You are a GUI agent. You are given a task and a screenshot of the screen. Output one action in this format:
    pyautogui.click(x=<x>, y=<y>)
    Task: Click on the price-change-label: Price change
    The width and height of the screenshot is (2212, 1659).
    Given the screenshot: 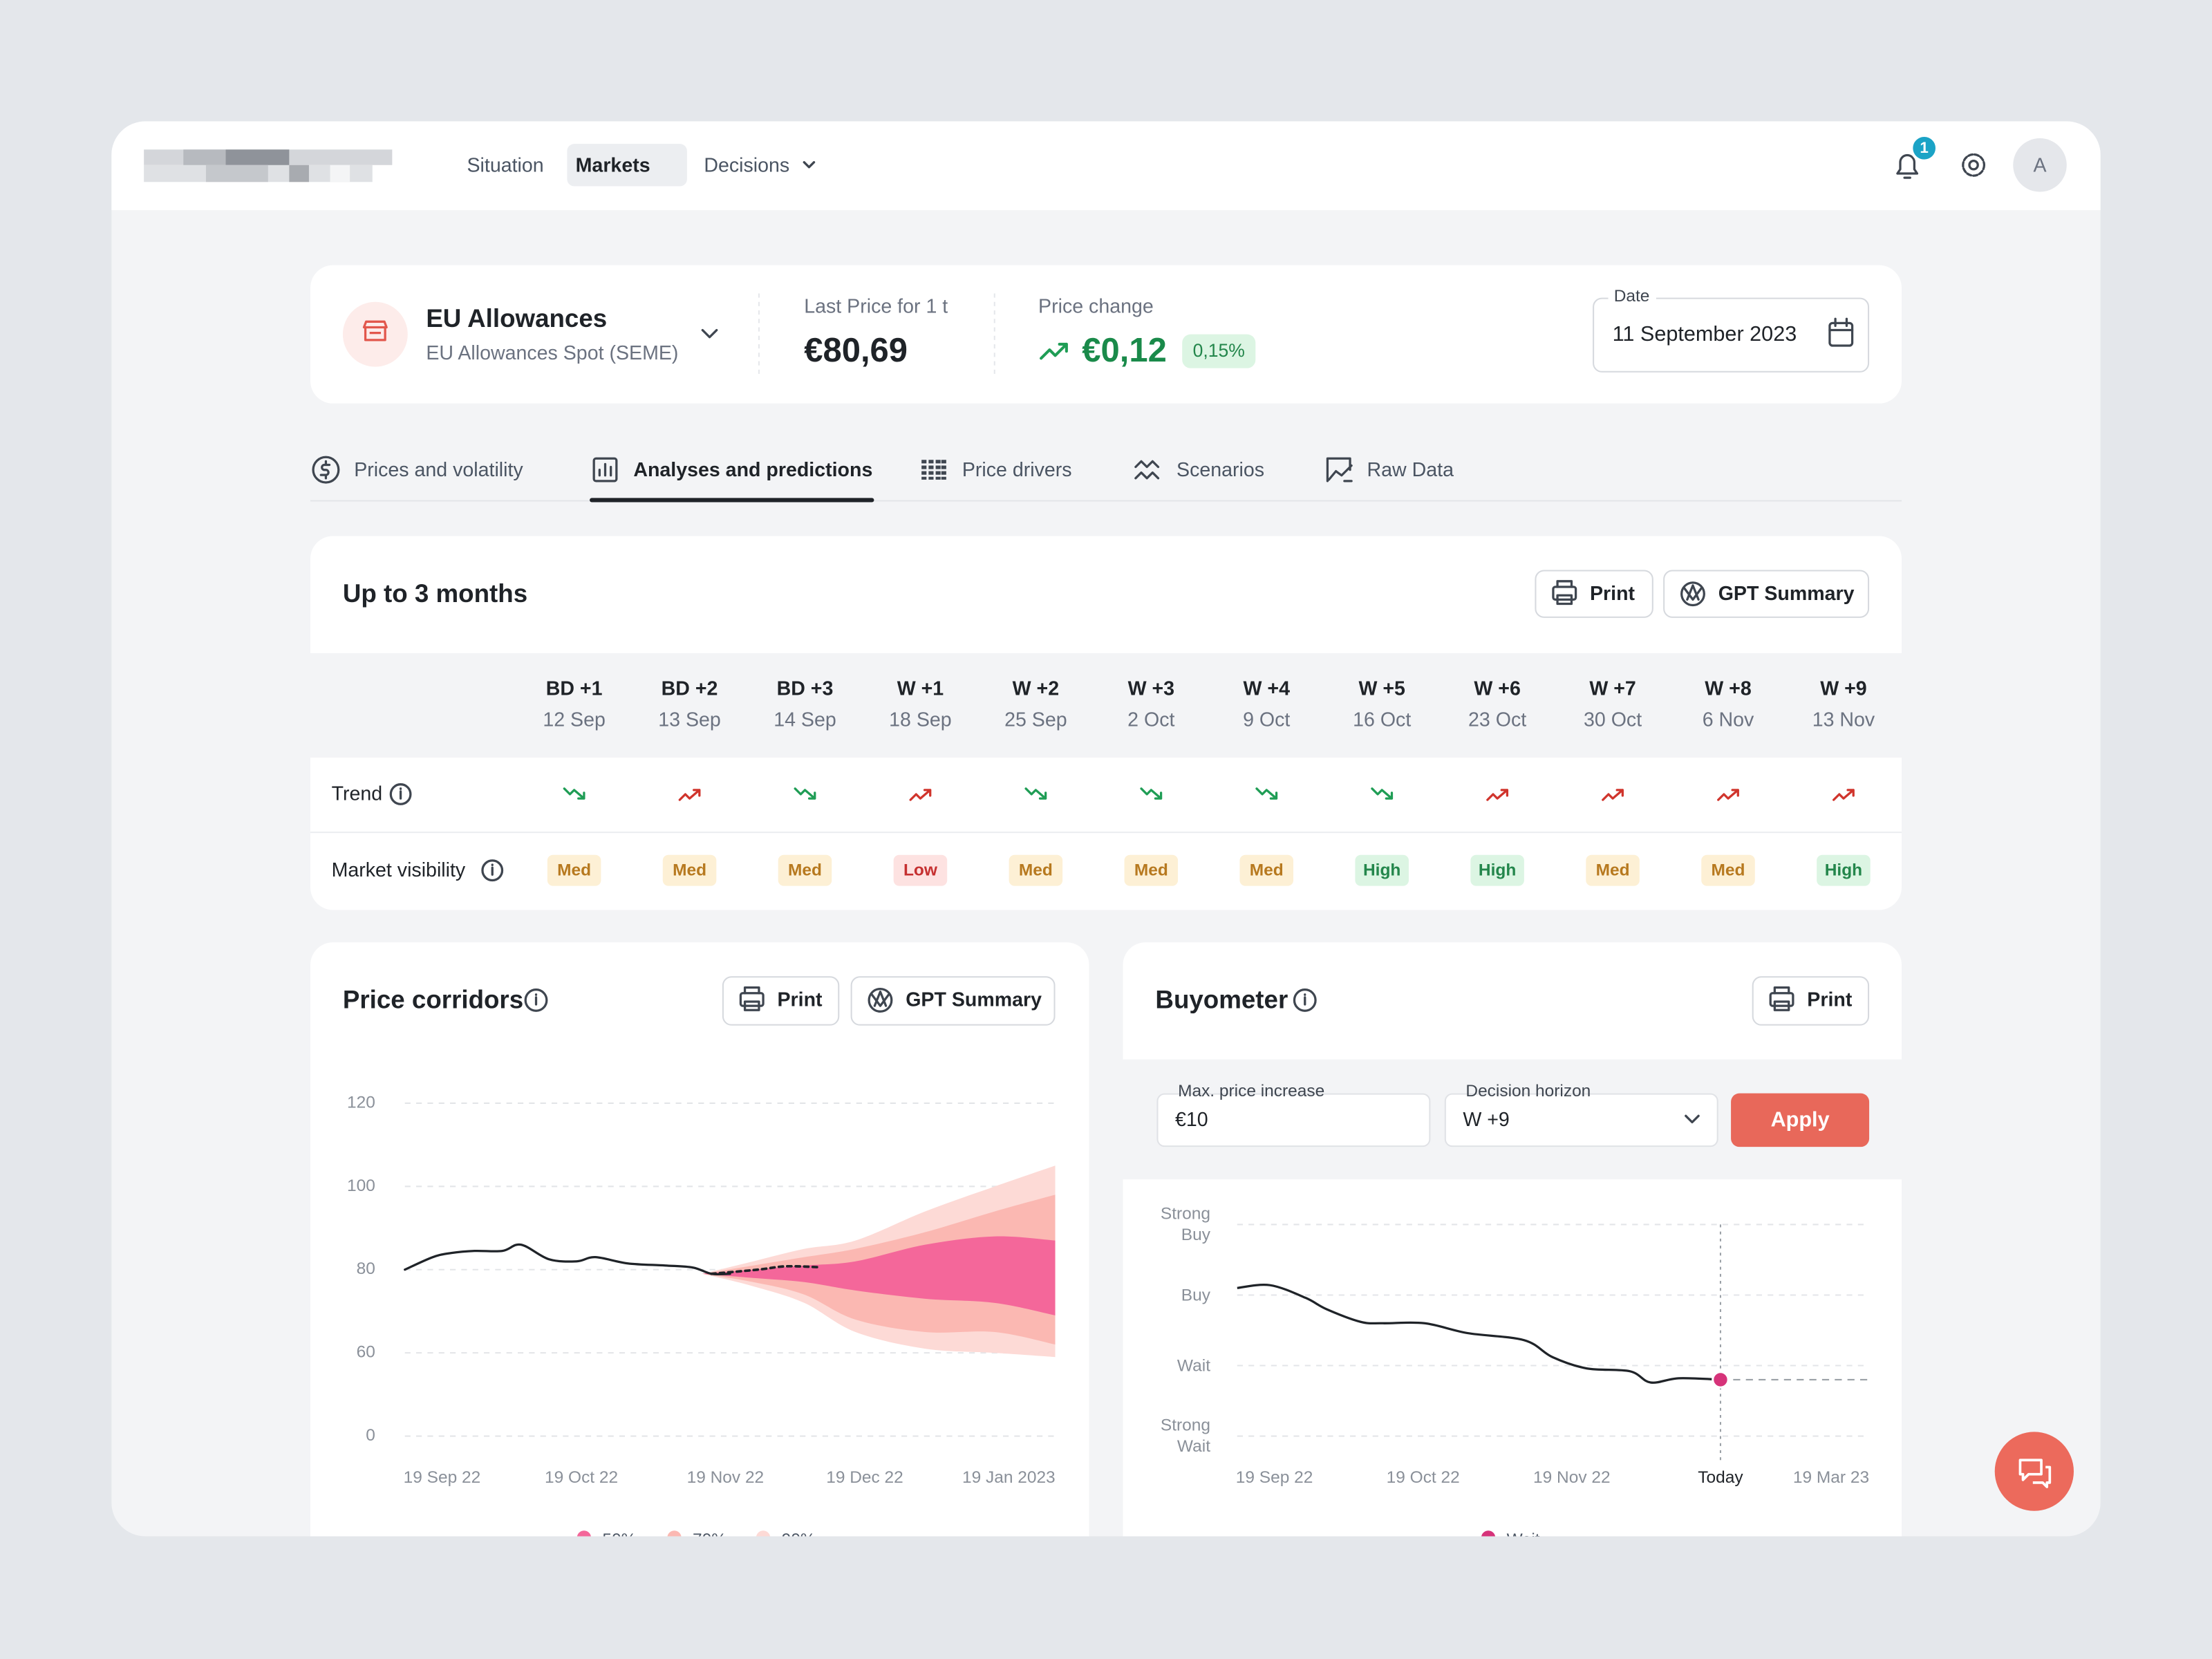 What is the action you would take?
    pyautogui.click(x=1096, y=306)
    